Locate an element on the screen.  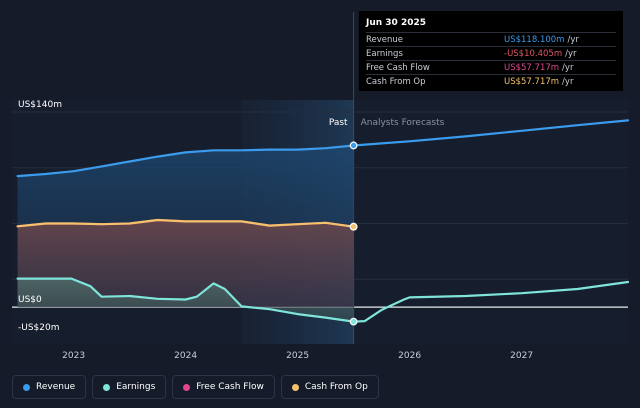
tooltip-row-revenue: Revenue US$118.100m /yr is located at coordinates (491, 39).